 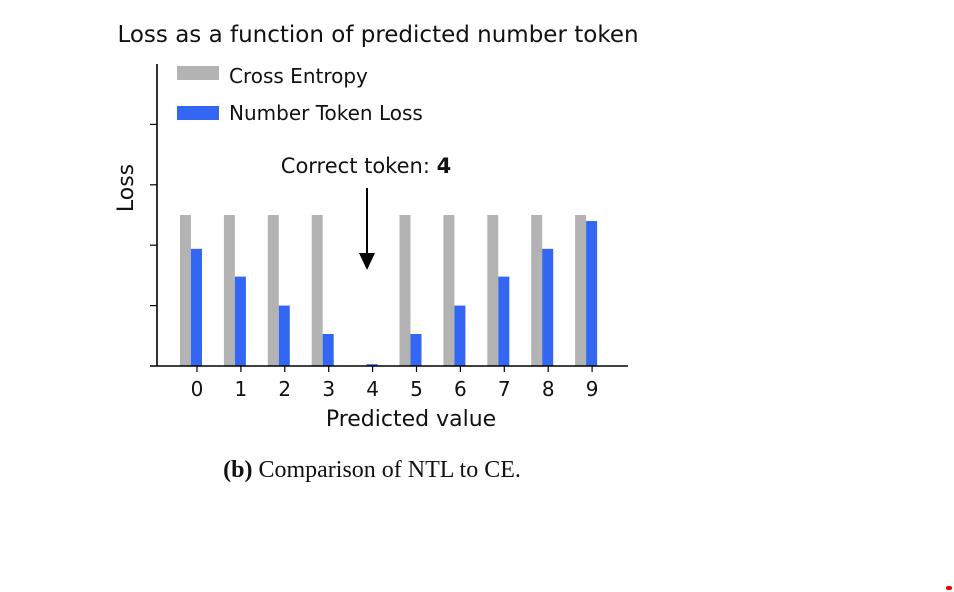 I want to click on y-ticks, so click(x=153, y=215).